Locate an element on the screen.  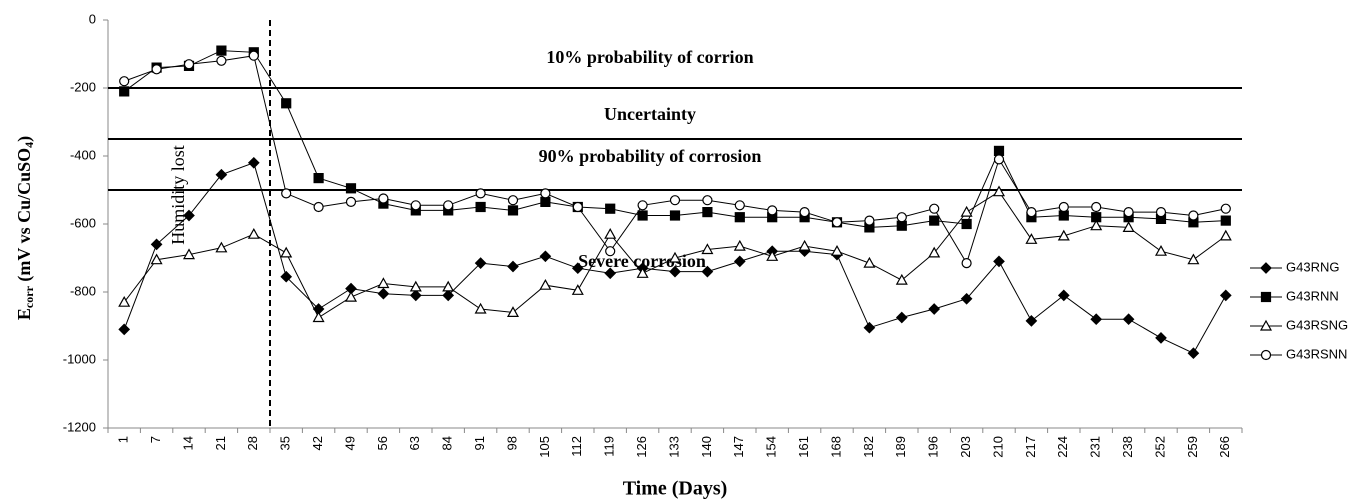
x-tick-label: 203 is located at coordinates (965, 447).